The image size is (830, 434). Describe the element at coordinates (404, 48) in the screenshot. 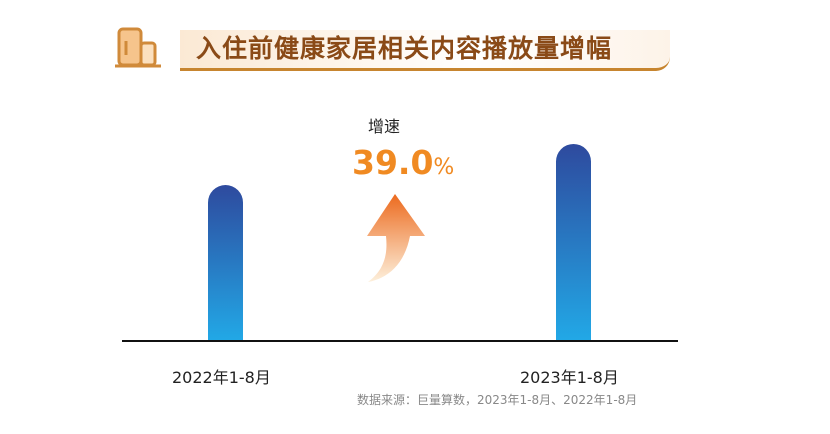

I see `chart-title: 入住前健康家居相关内容播放量增幅` at that location.